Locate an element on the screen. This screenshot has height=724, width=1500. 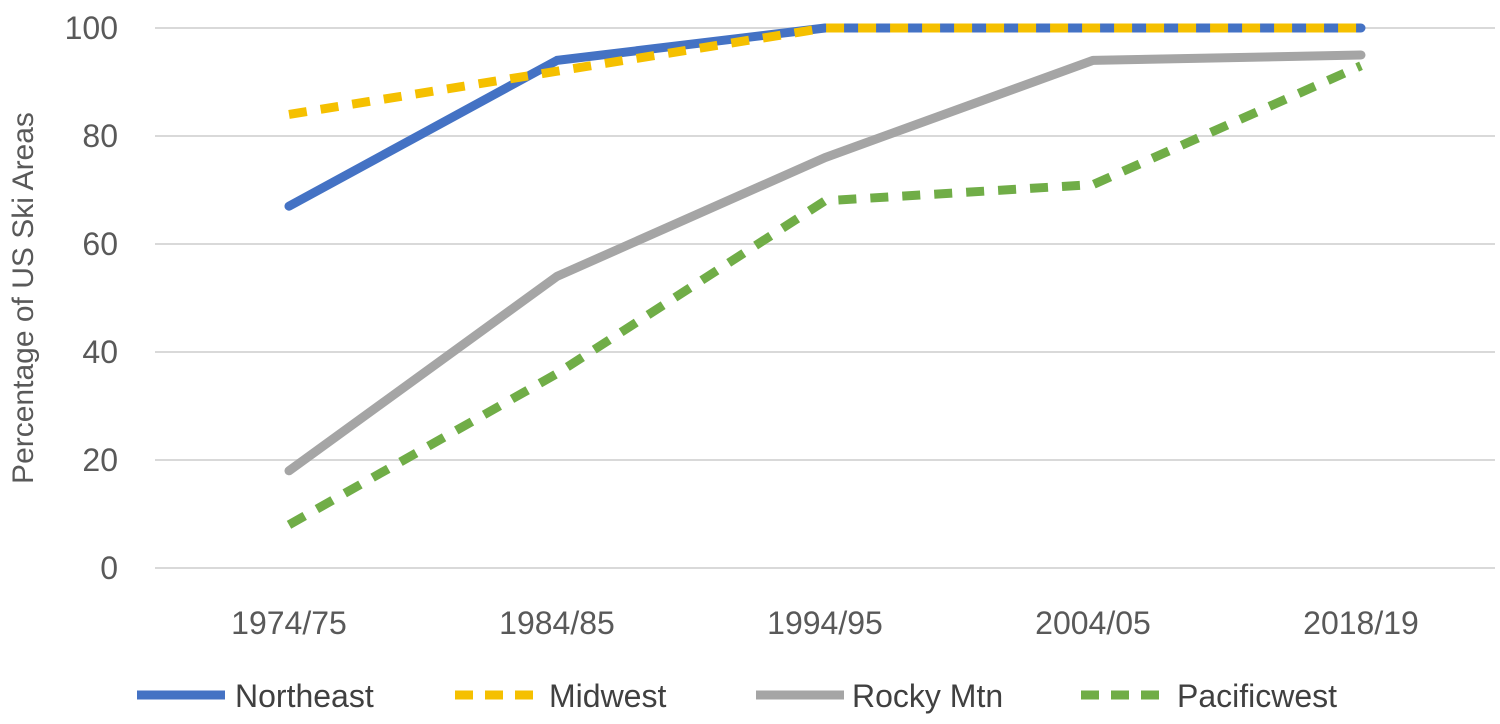
x-tick-label: 2004/05 is located at coordinates (1093, 623).